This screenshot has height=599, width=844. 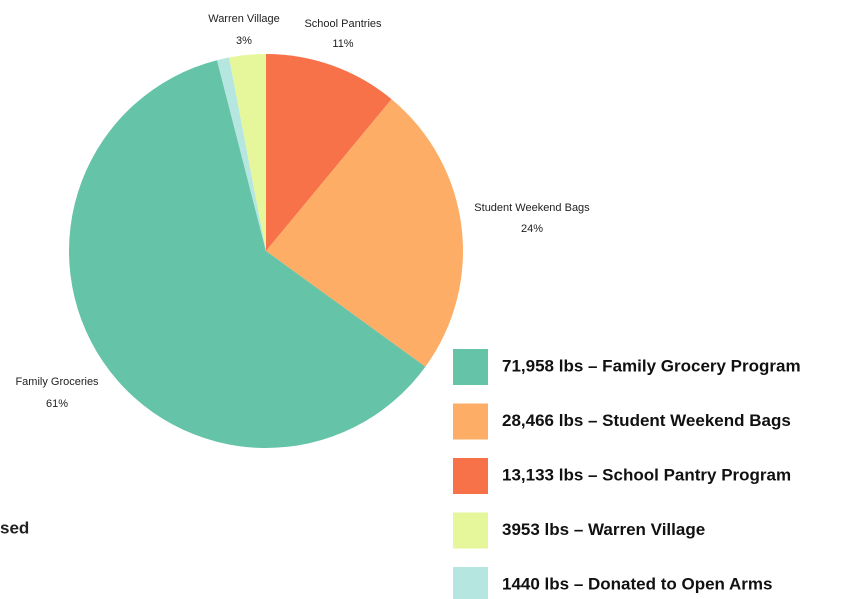 I want to click on cut-text: sed, so click(x=14, y=527).